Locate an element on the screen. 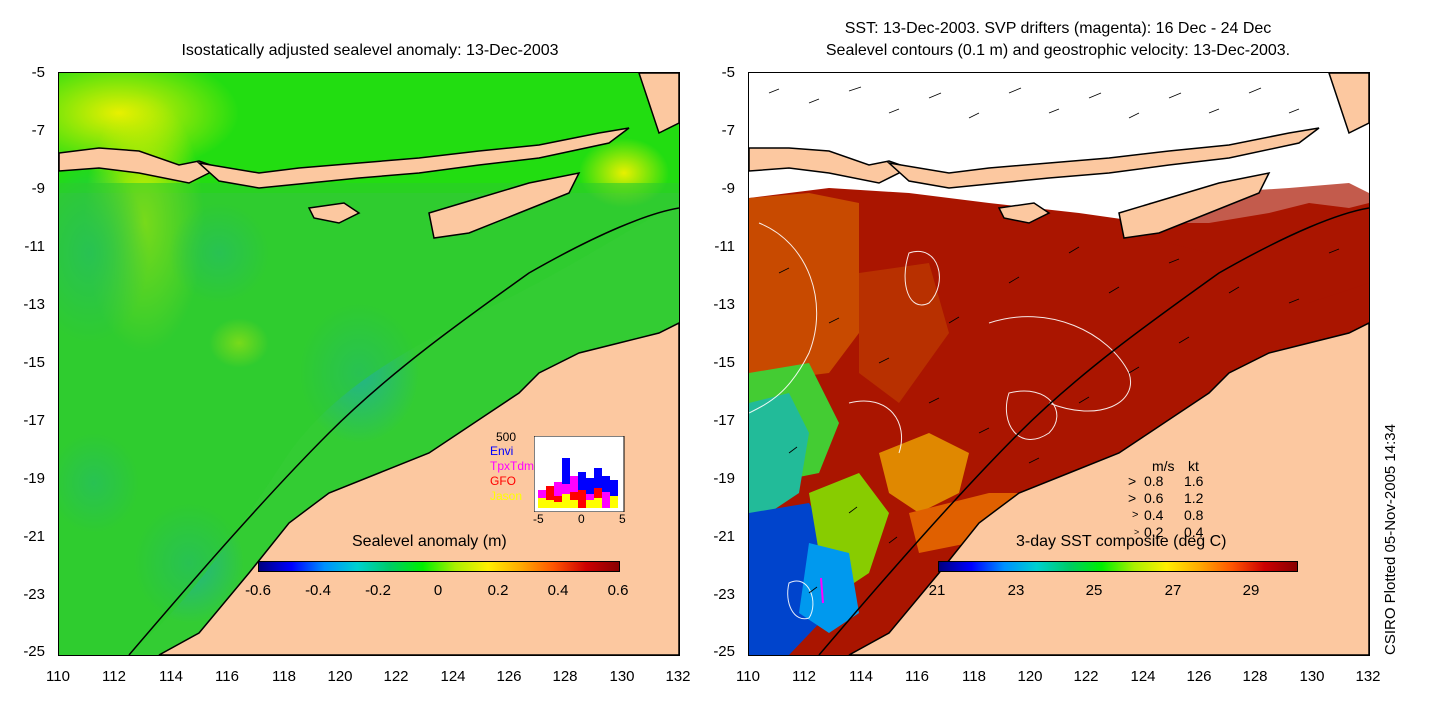  legend-header-ms: m/s is located at coordinates (1163, 466).